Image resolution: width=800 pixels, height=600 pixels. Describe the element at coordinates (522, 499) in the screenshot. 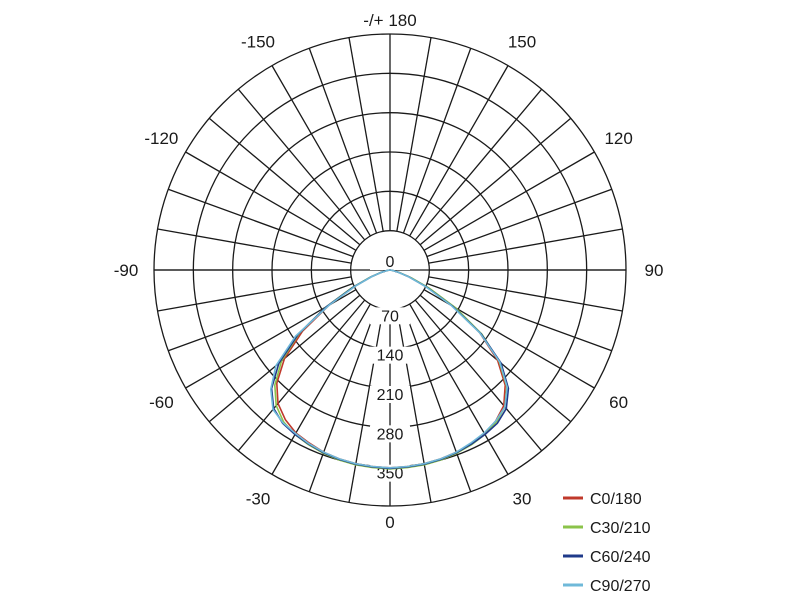

I see `angle-label: 30` at that location.